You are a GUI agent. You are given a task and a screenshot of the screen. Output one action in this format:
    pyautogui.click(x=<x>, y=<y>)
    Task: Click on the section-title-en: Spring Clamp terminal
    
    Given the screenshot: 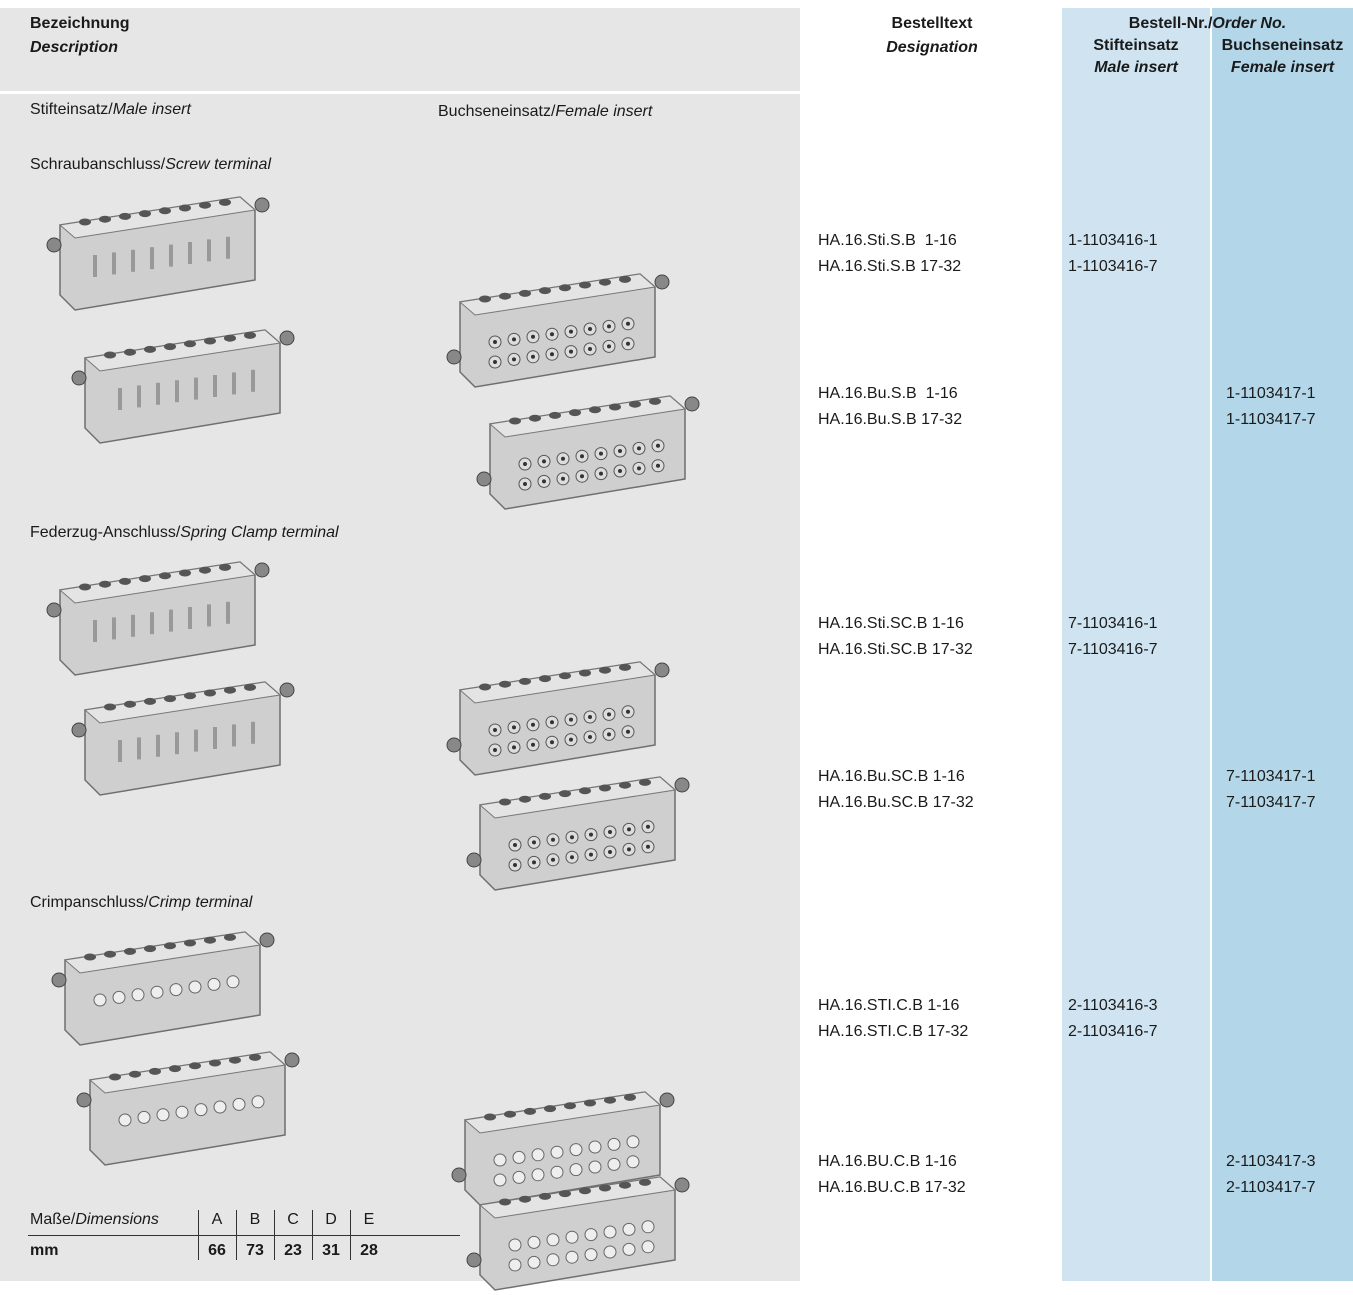 What is the action you would take?
    pyautogui.click(x=259, y=532)
    